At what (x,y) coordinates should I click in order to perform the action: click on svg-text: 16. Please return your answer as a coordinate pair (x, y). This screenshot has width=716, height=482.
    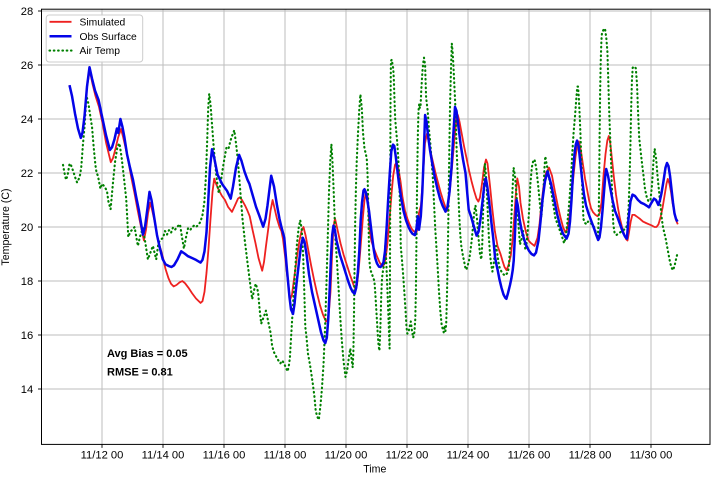
    Looking at the image, I should click on (27, 336).